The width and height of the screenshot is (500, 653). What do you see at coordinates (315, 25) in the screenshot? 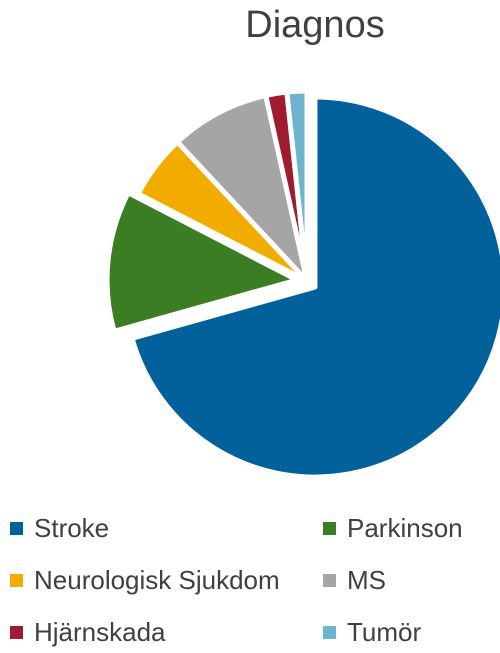
I see `chart-title: Diagnos` at bounding box center [315, 25].